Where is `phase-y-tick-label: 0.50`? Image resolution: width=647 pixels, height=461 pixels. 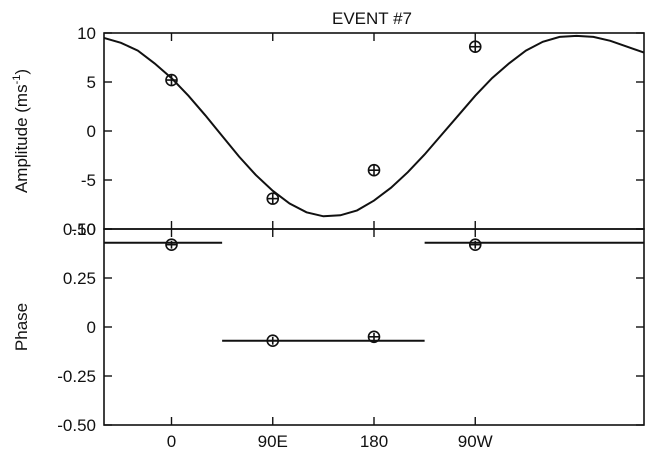 phase-y-tick-label: 0.50 is located at coordinates (79, 229).